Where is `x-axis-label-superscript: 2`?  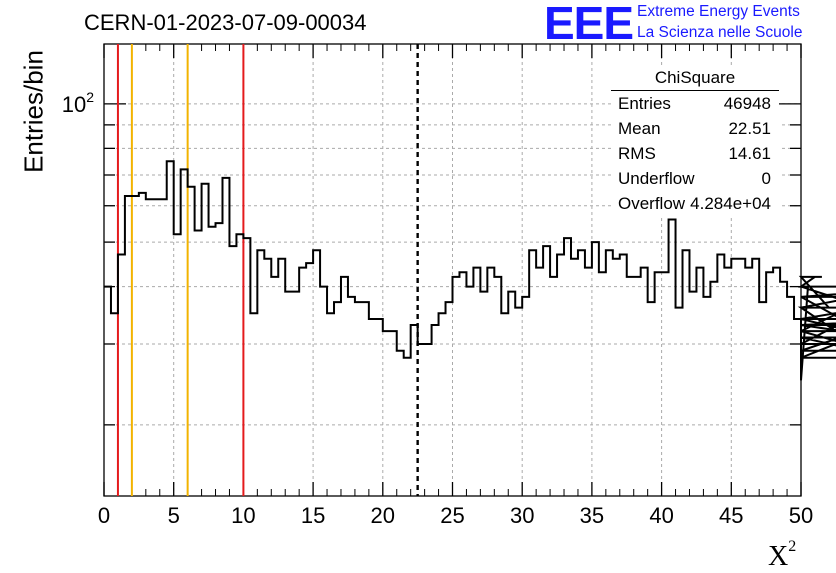 x-axis-label-superscript: 2 is located at coordinates (792, 546).